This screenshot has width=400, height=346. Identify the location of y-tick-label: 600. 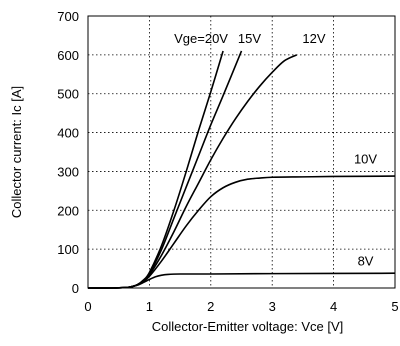
(68, 55).